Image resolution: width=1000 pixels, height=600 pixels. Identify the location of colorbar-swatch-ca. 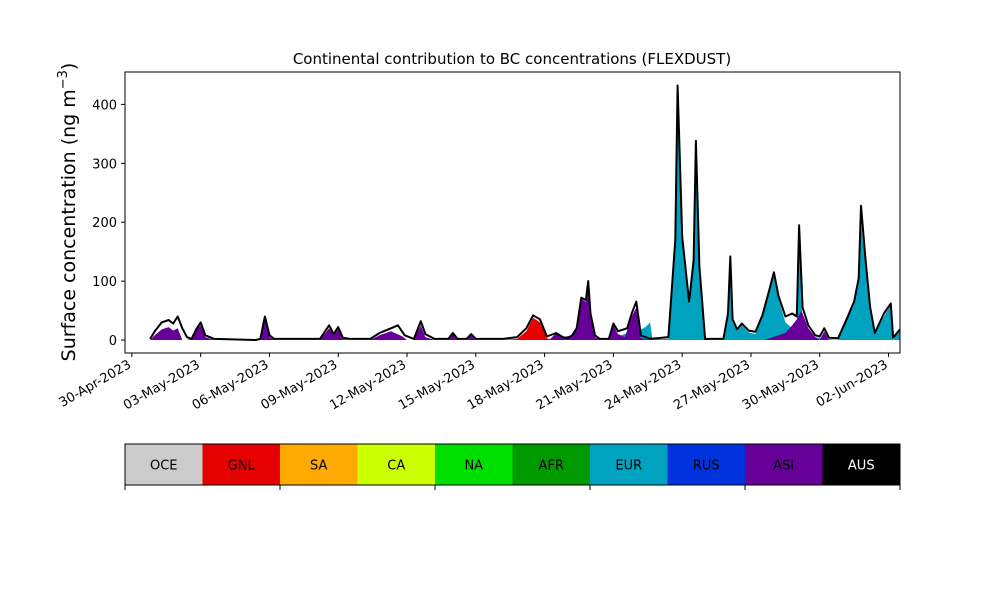
(396, 464).